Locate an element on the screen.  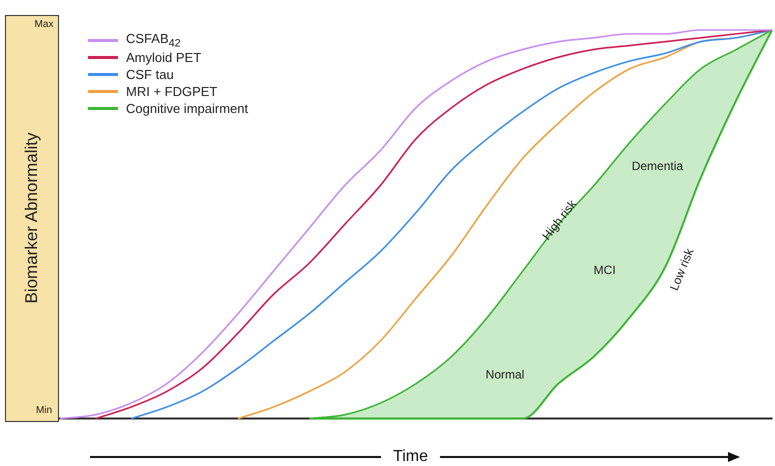
legend-label: CSF tau is located at coordinates (150, 74).